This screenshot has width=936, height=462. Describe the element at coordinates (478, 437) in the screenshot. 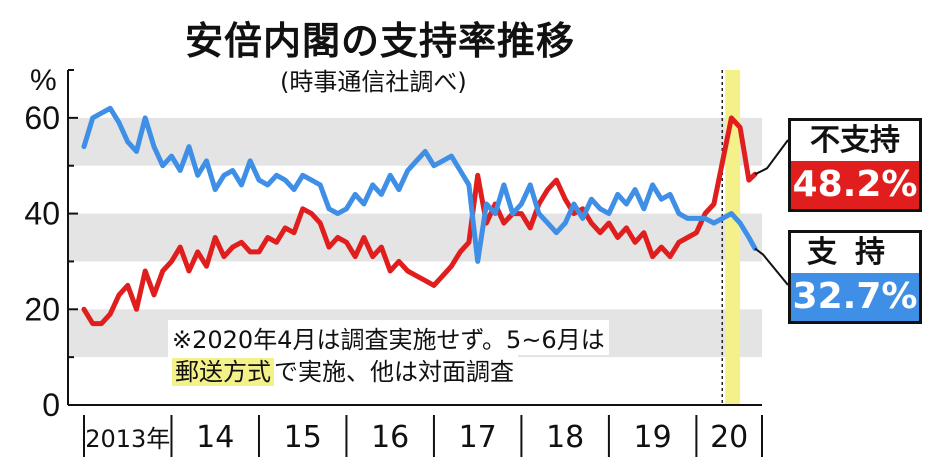

I see `x-tick-label: 17` at that location.